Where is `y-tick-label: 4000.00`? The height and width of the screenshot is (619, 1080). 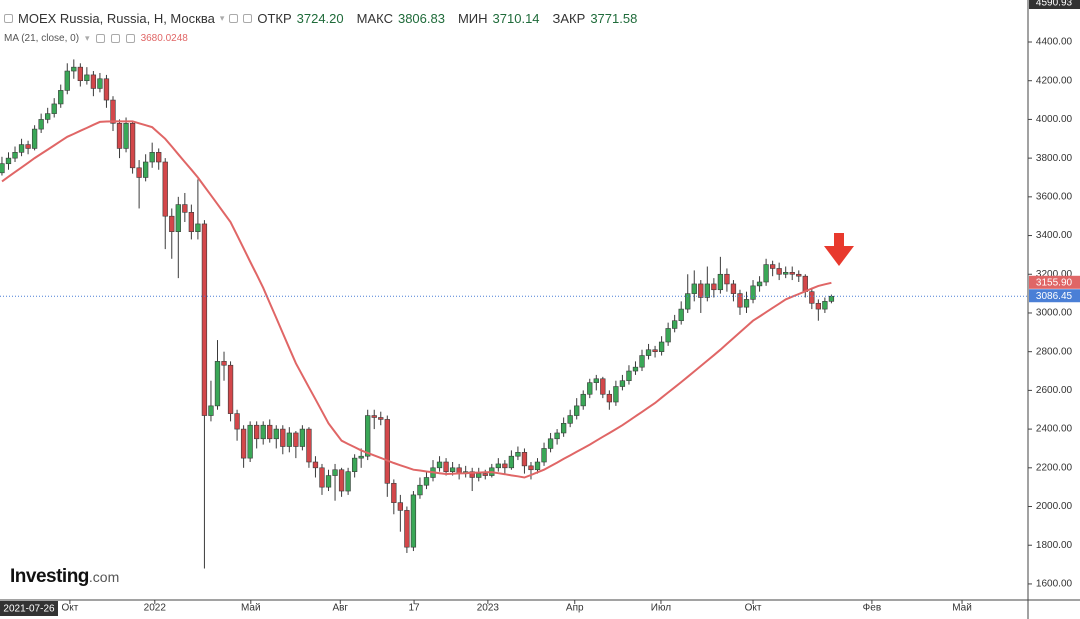 y-tick-label: 4000.00 is located at coordinates (1054, 119).